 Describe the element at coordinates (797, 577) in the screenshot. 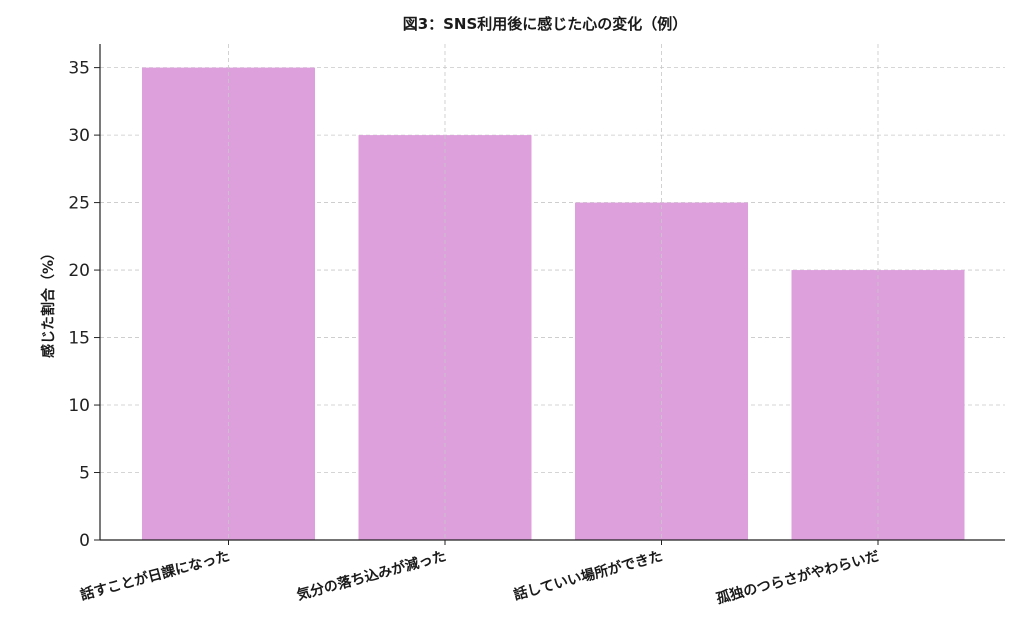

I see `x-tick-label: 孤独のつらさがやわらいだ` at that location.